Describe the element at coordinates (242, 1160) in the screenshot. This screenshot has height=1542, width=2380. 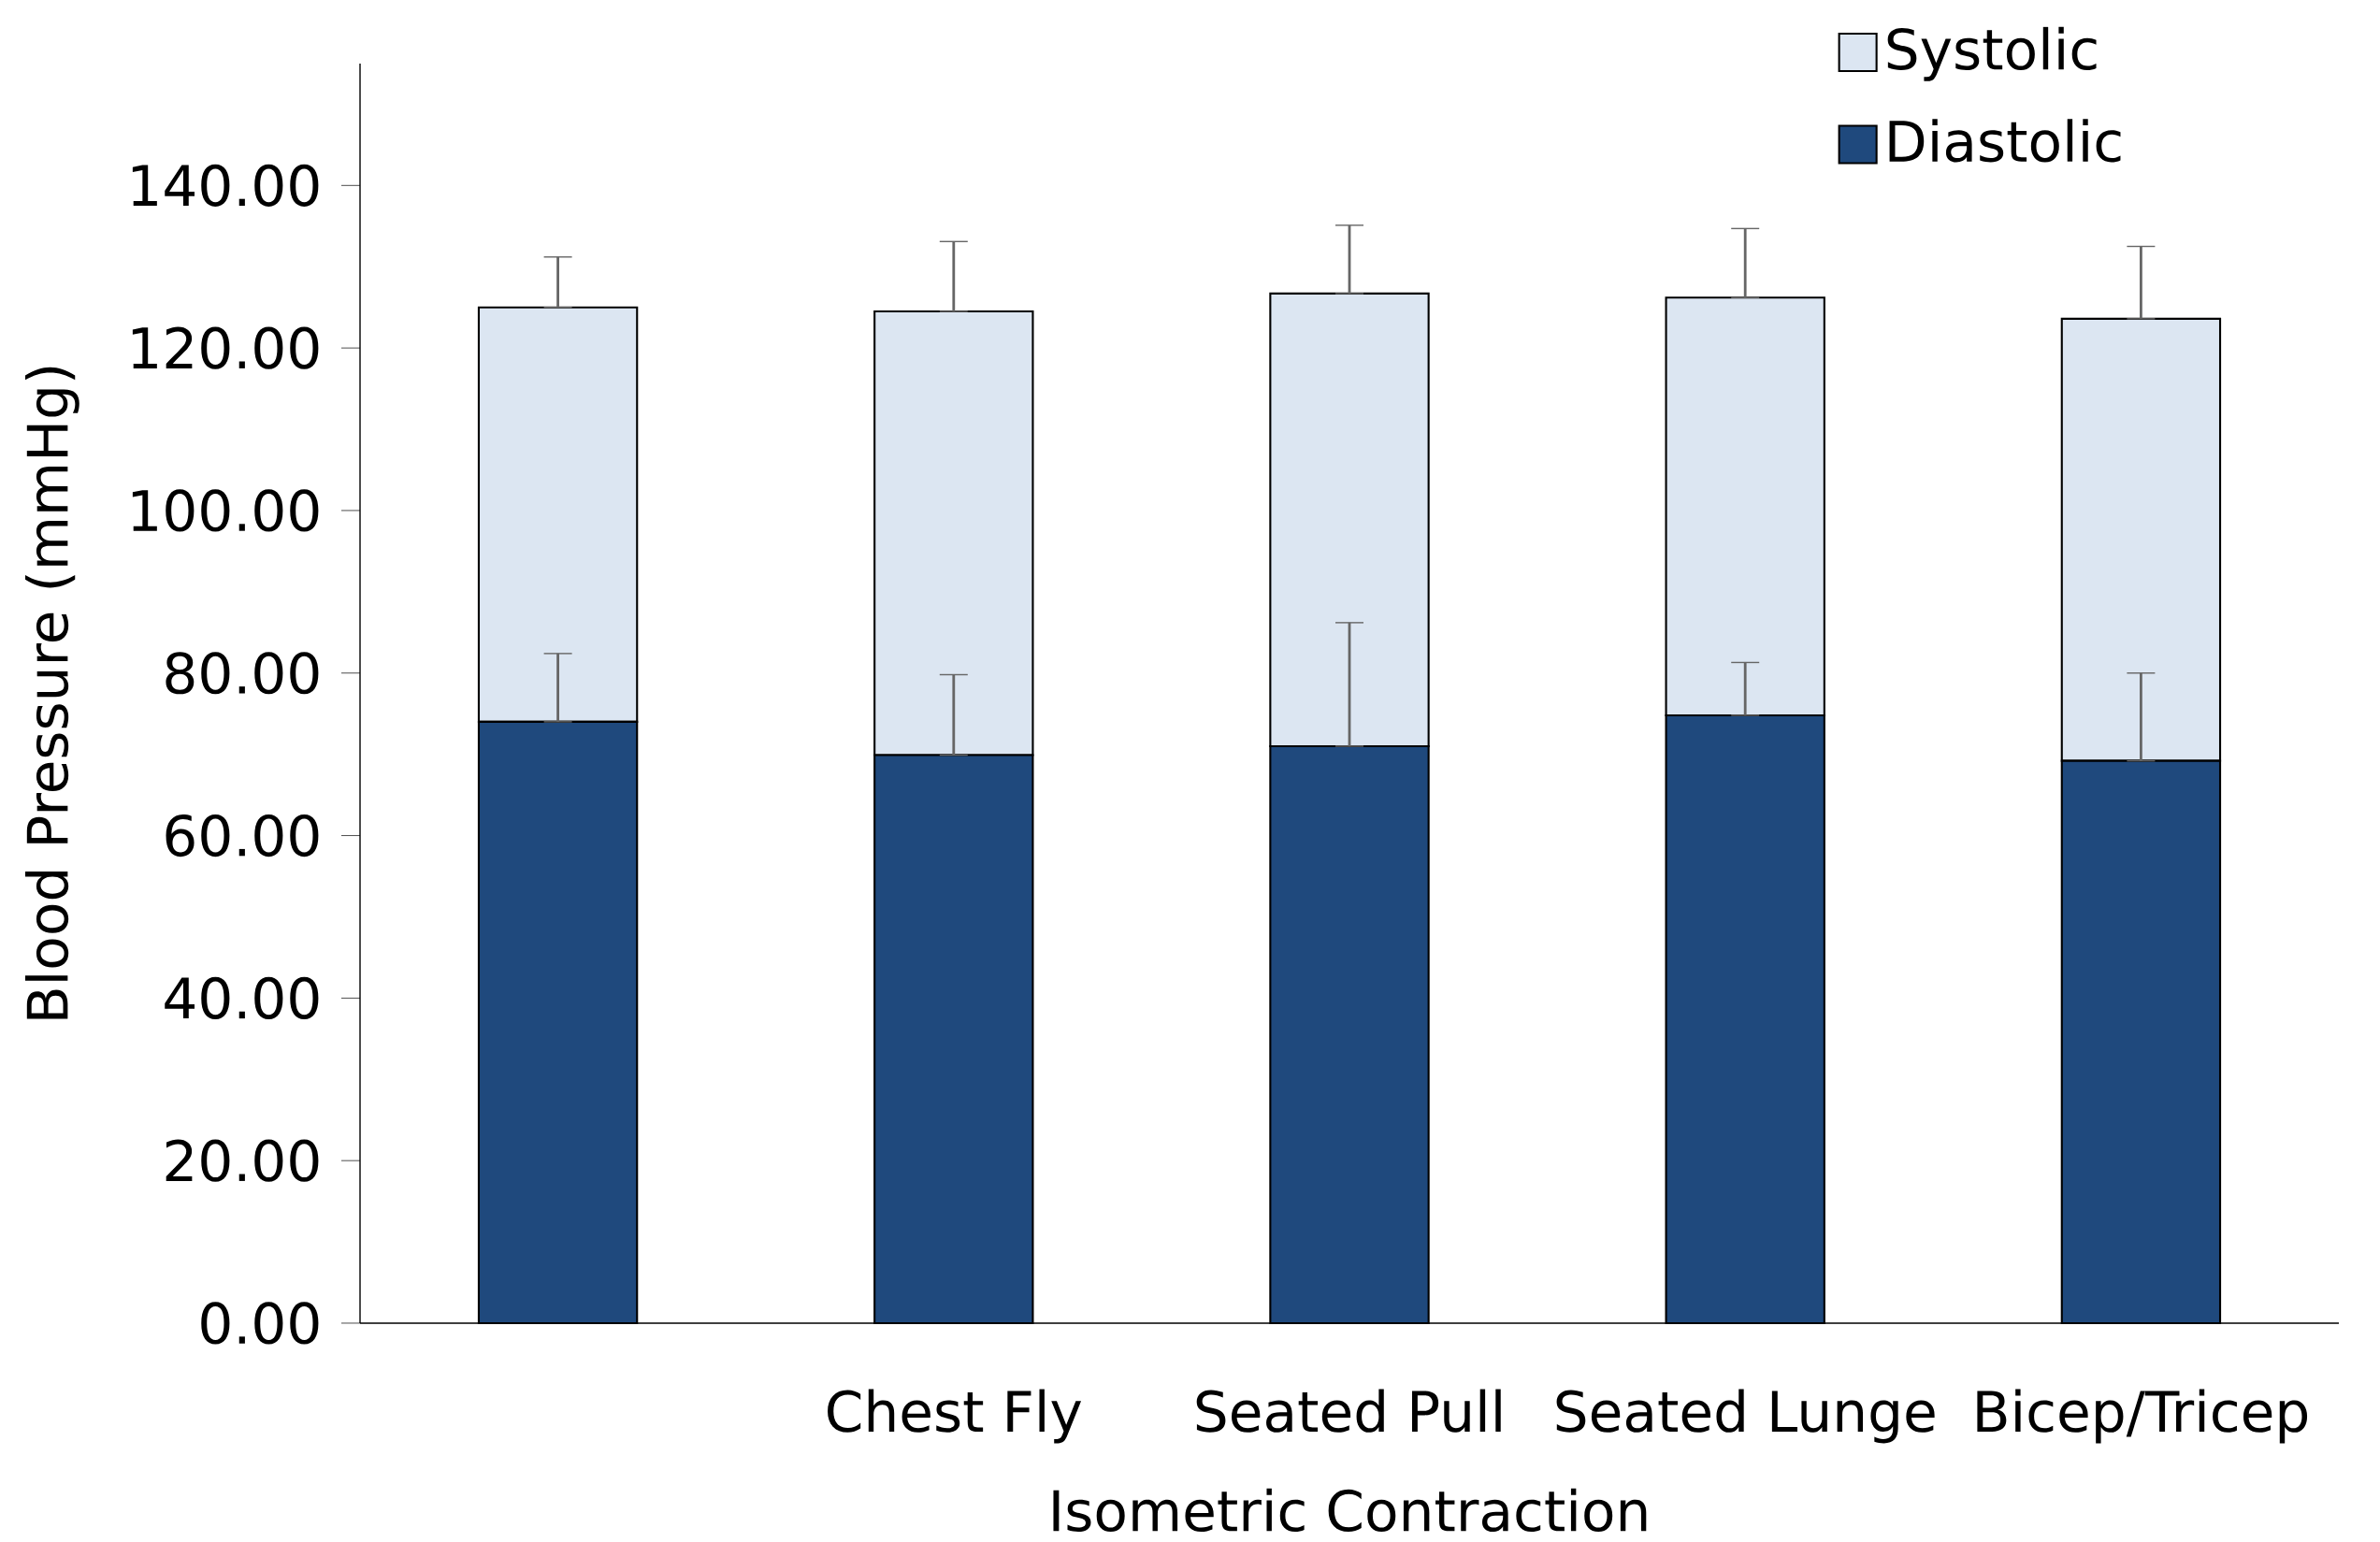
I see `y-tick-label: 20.00` at that location.